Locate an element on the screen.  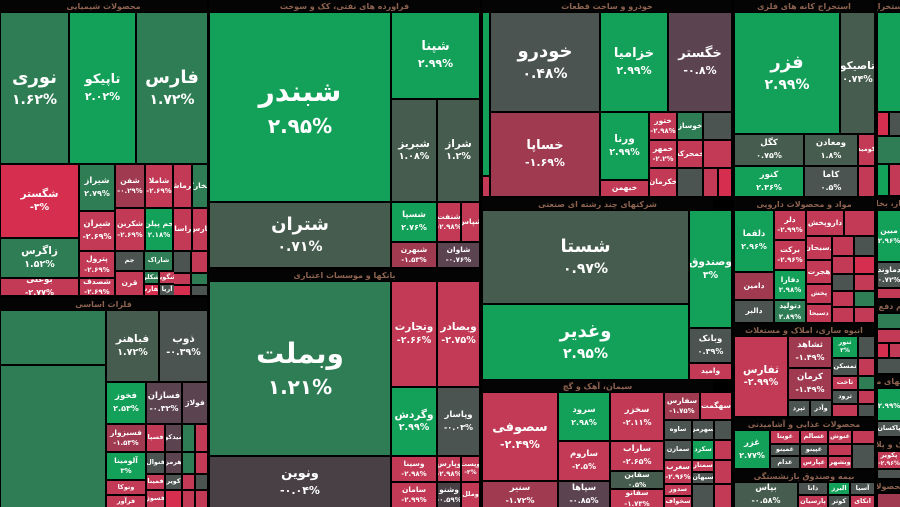
stock-tile: اتکای is located at coordinates (862, 501).